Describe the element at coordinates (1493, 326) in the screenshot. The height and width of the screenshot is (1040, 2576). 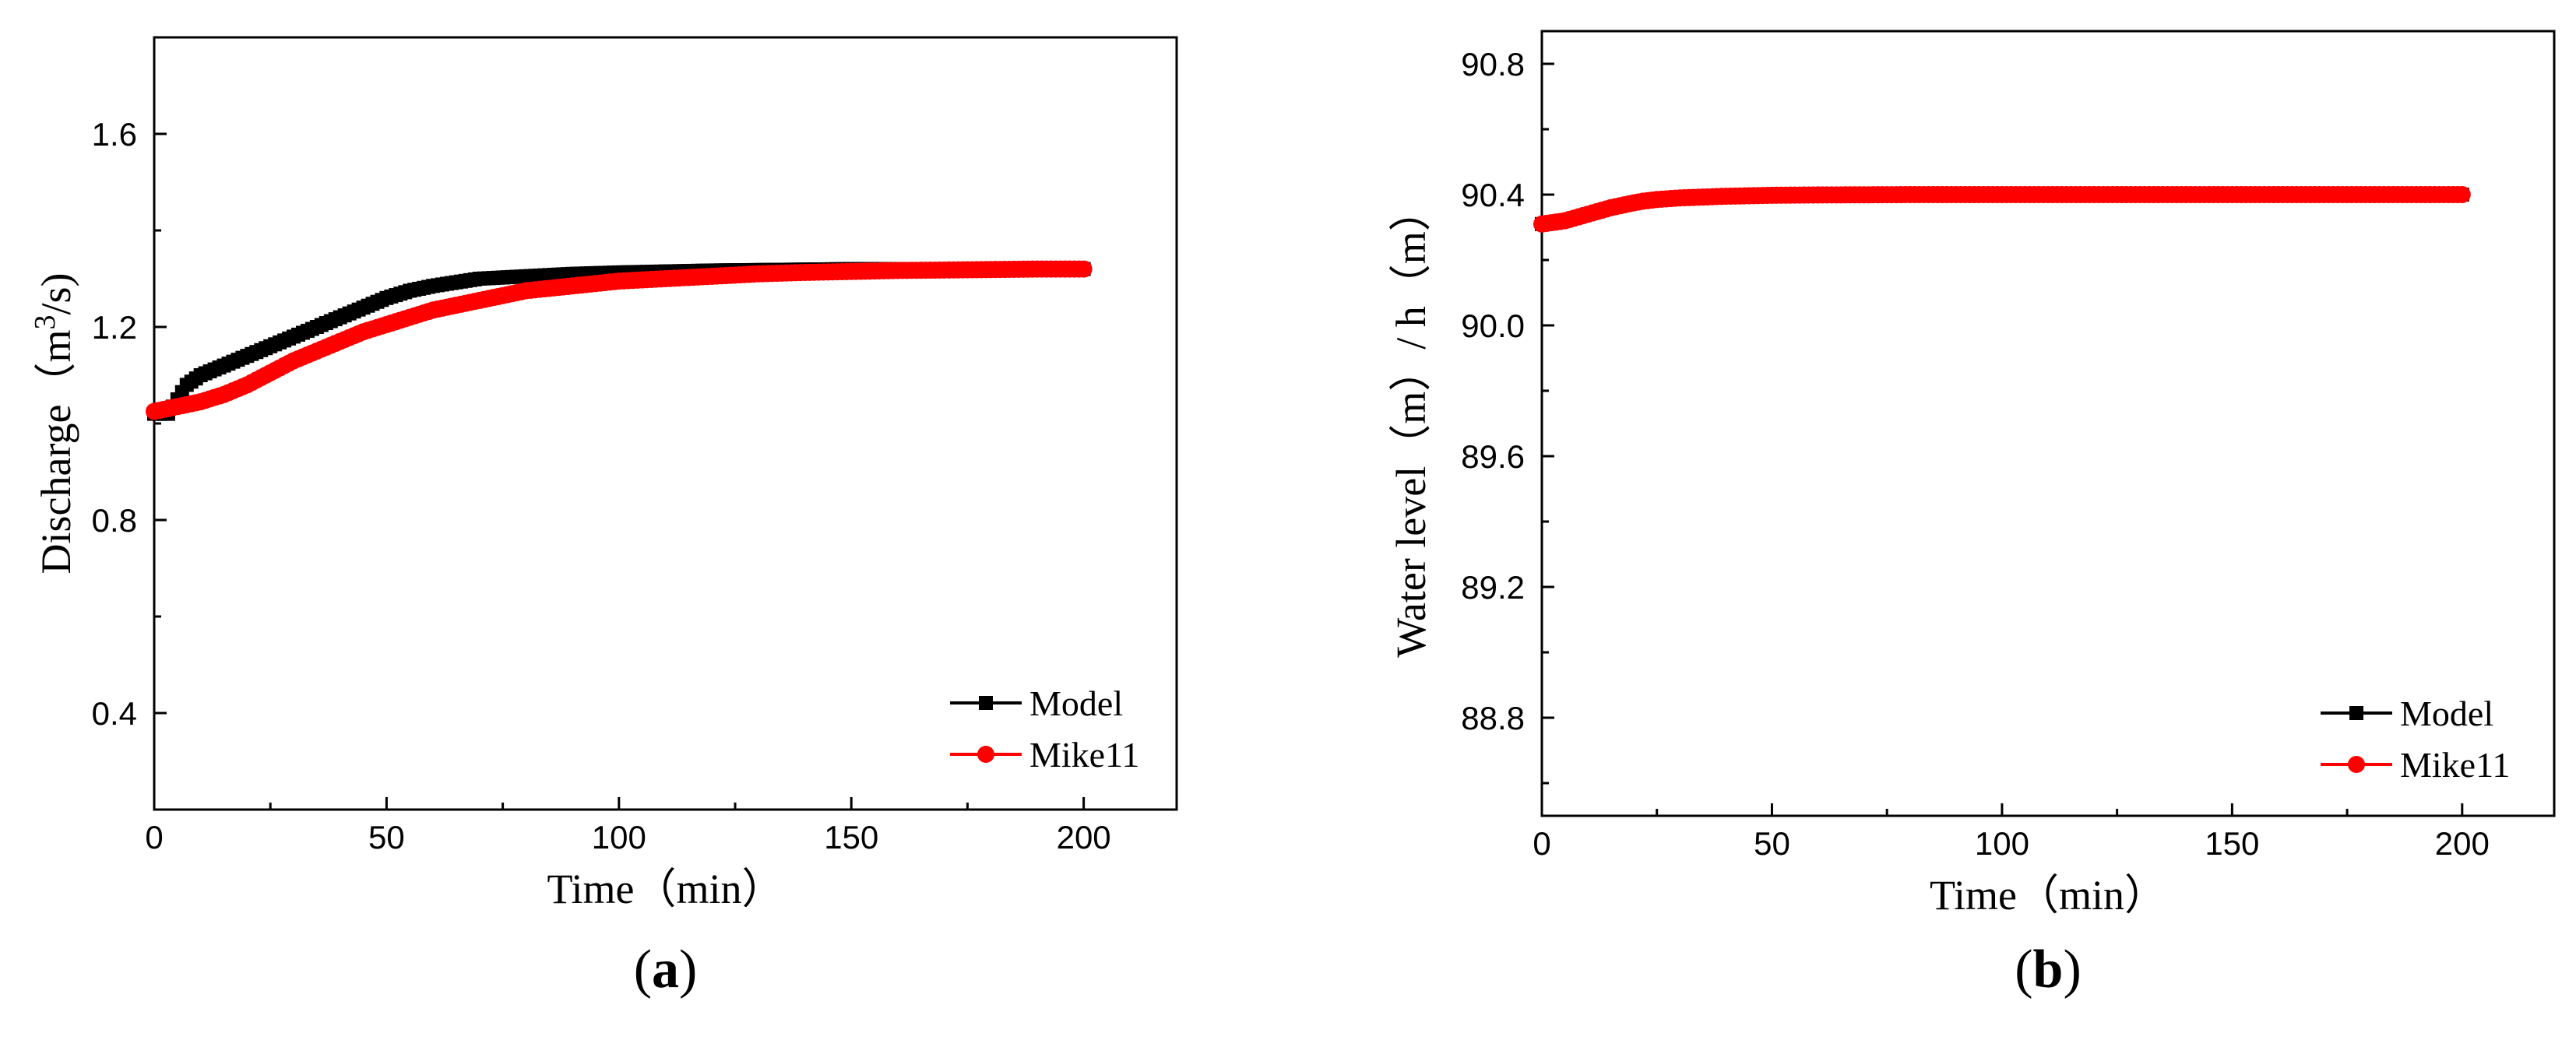
I see `y-tick-label: 90.0` at that location.